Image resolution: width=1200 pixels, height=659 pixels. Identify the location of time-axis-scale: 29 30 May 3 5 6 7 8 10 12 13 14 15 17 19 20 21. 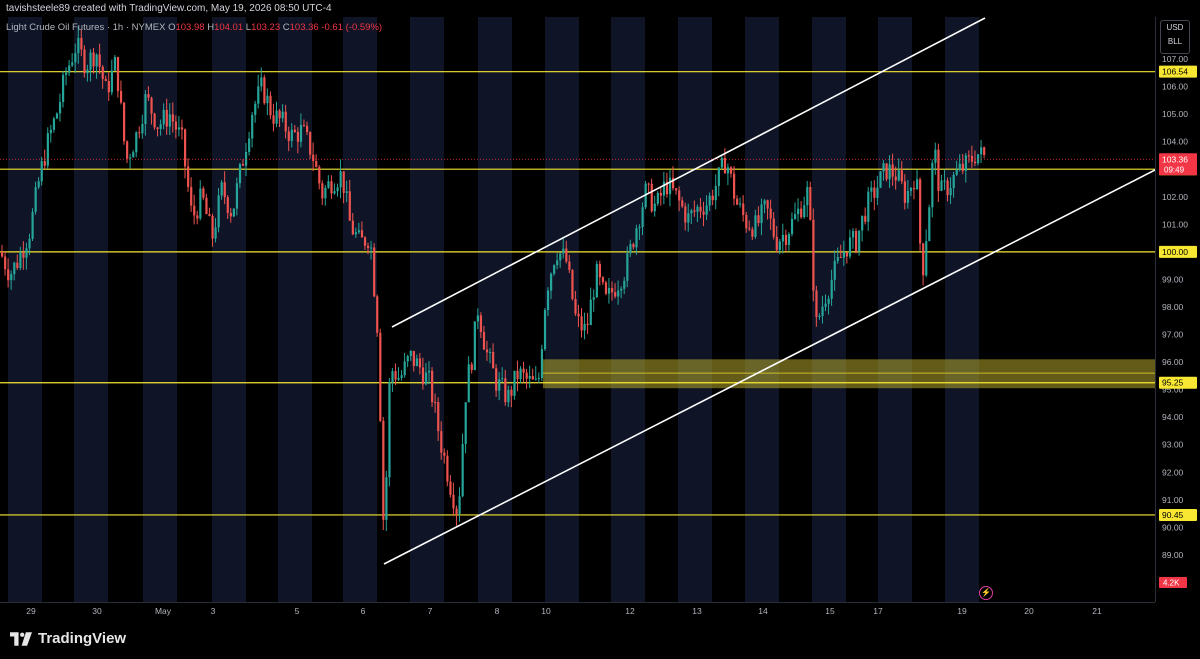
(577, 611).